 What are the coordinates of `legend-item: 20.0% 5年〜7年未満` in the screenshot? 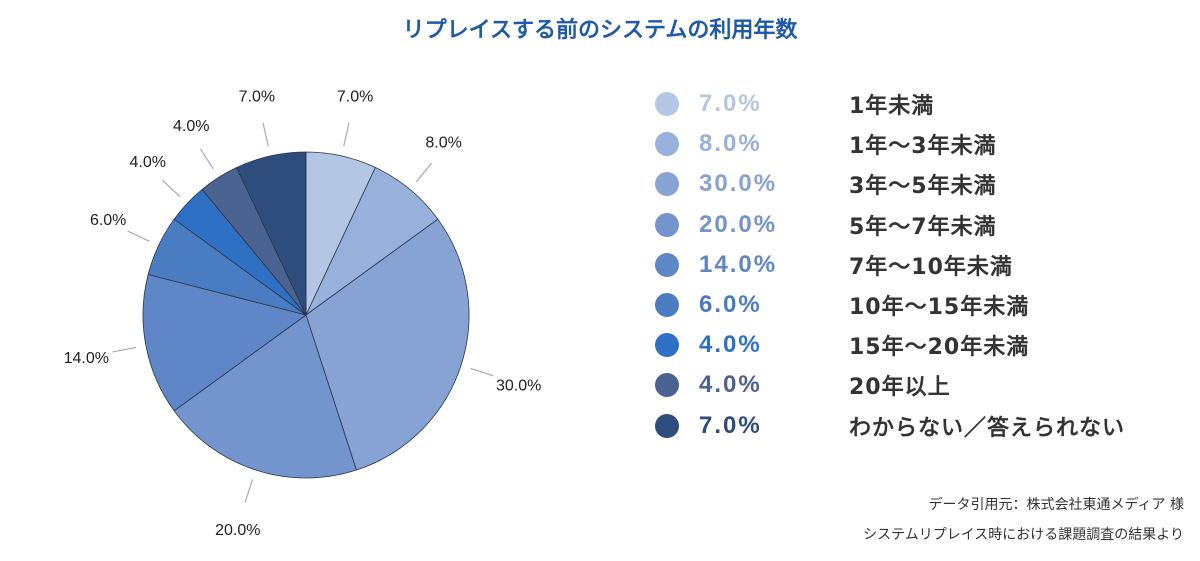 It's located at (925, 225).